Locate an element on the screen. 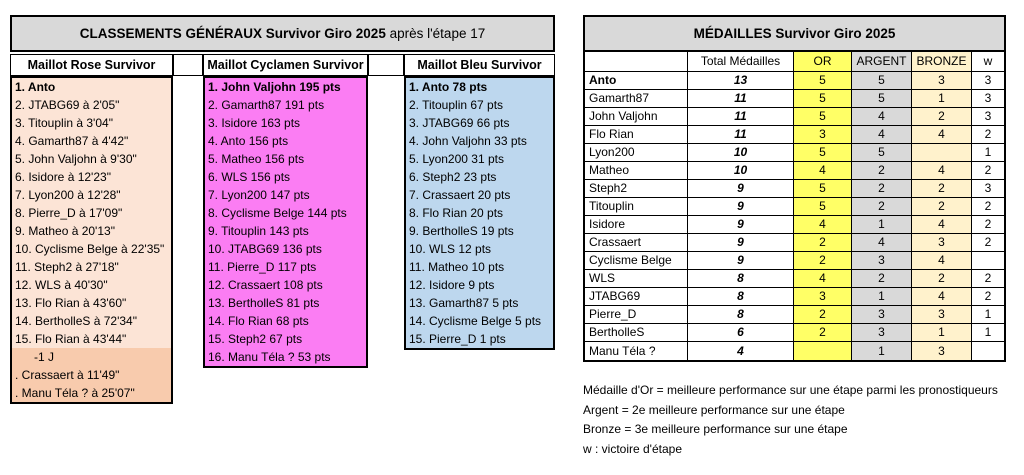 This screenshot has width=1024, height=475. ranking-row: 5. Matheo 156 pts is located at coordinates (256, 159).